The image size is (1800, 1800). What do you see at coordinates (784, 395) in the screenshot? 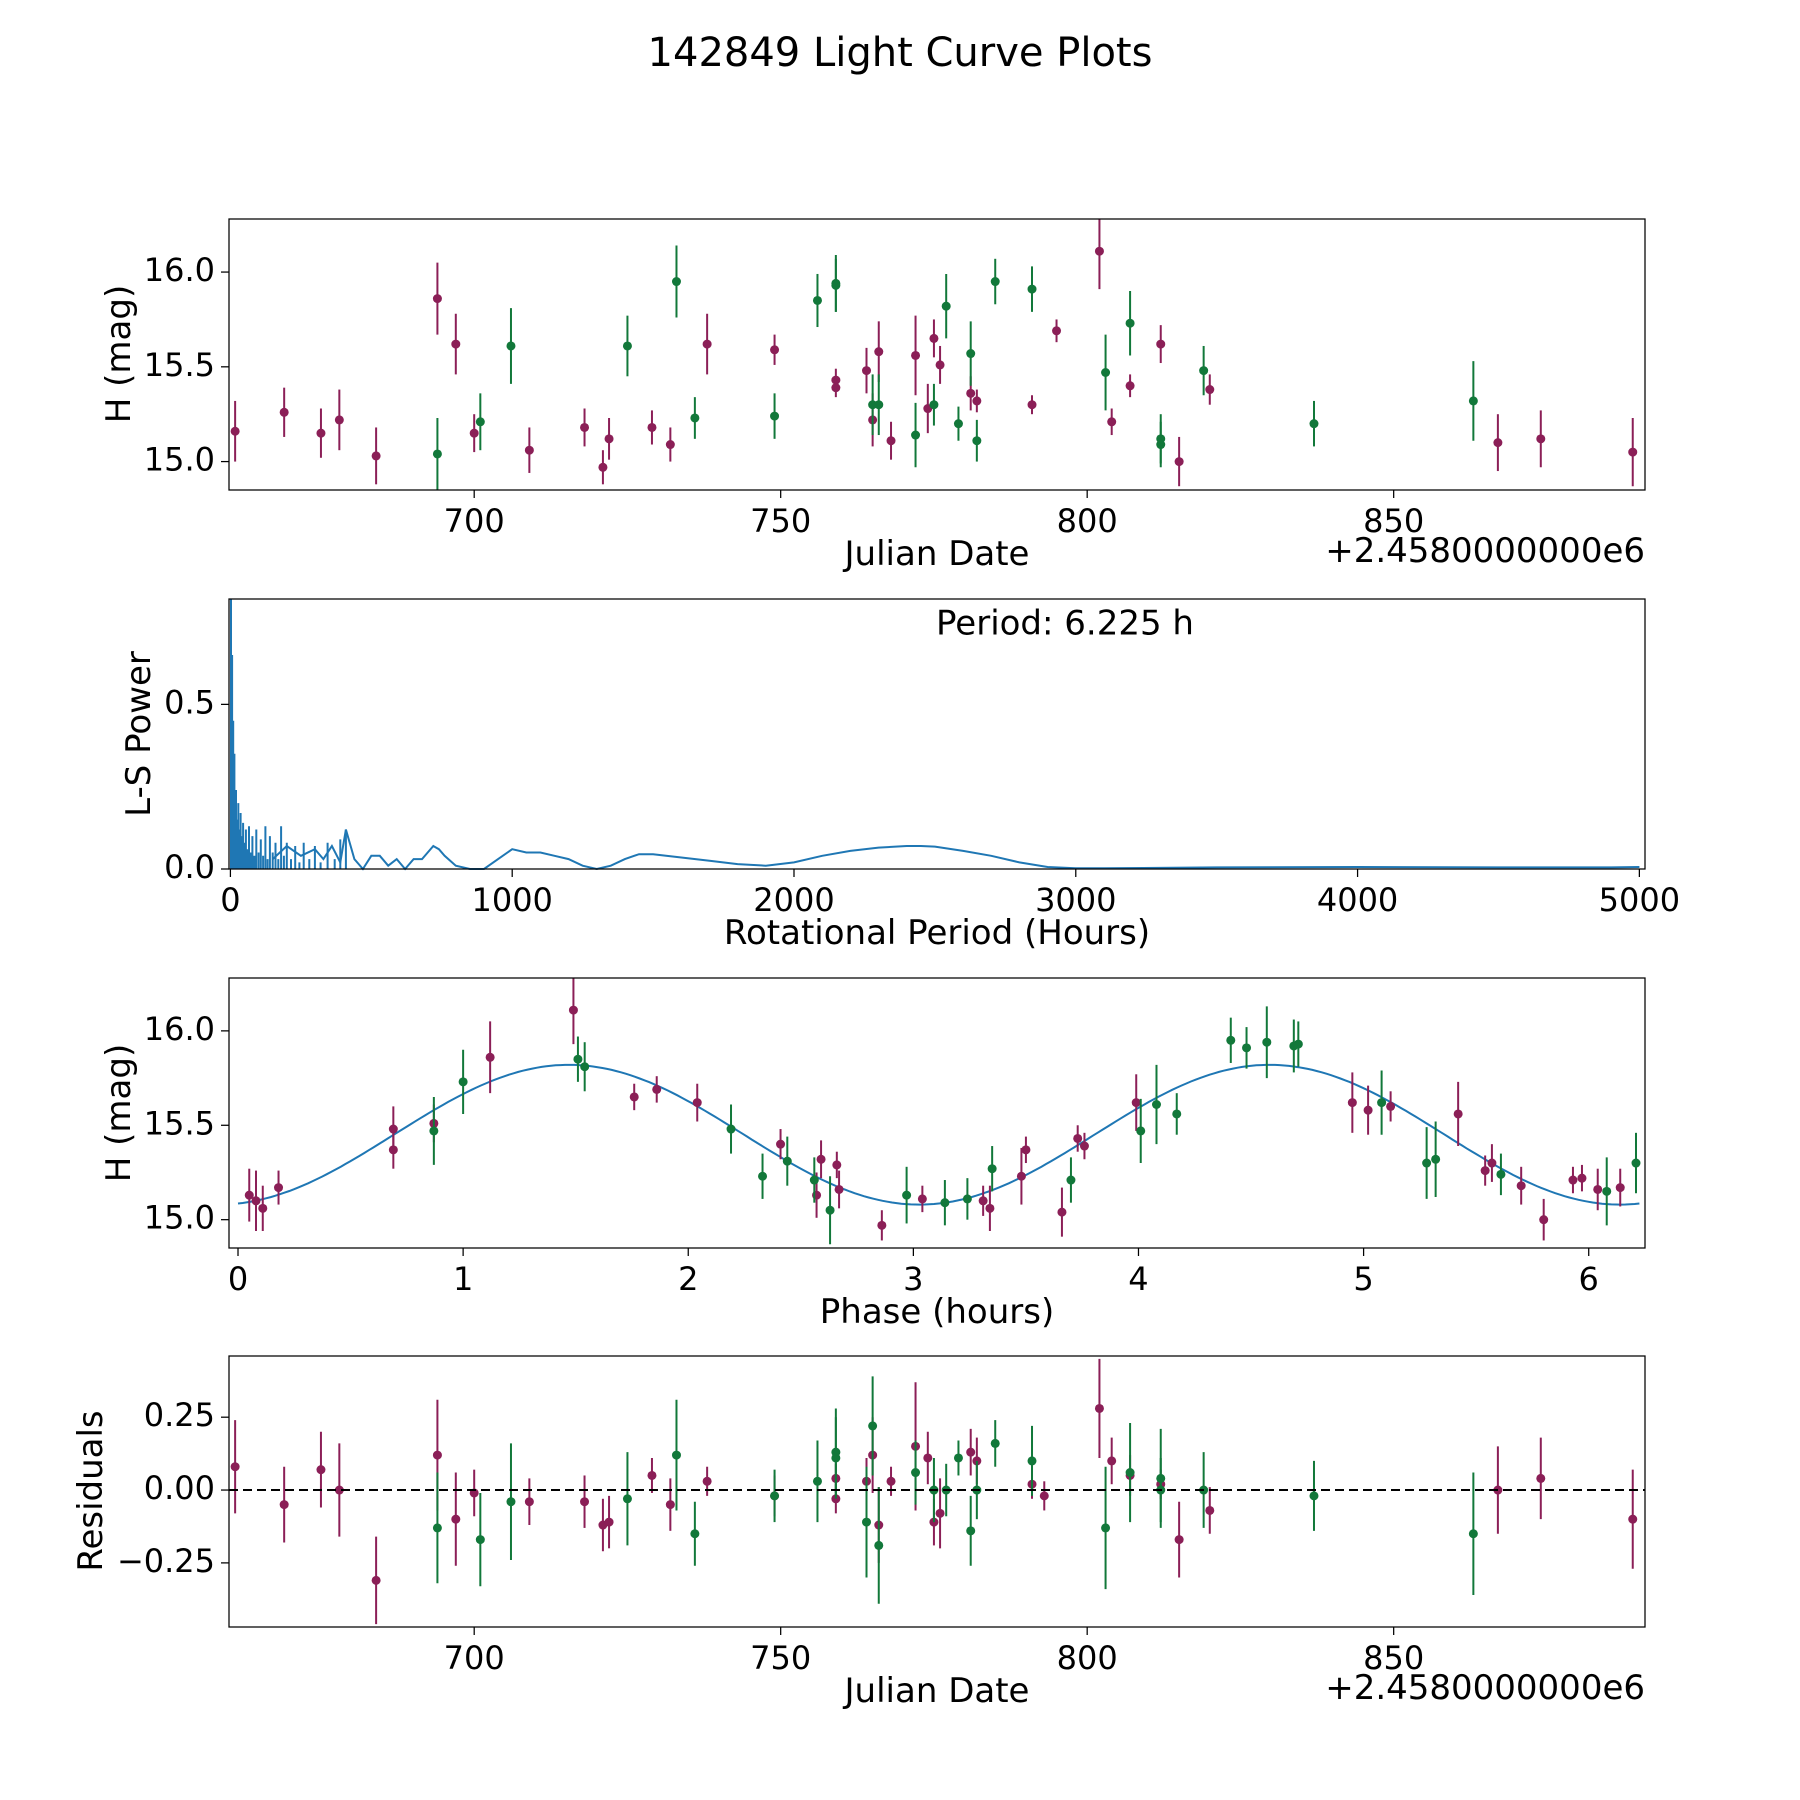
I see `lightcurve-ticks: 700 750 800 850 15.0 15.5 16.0` at bounding box center [784, 395].